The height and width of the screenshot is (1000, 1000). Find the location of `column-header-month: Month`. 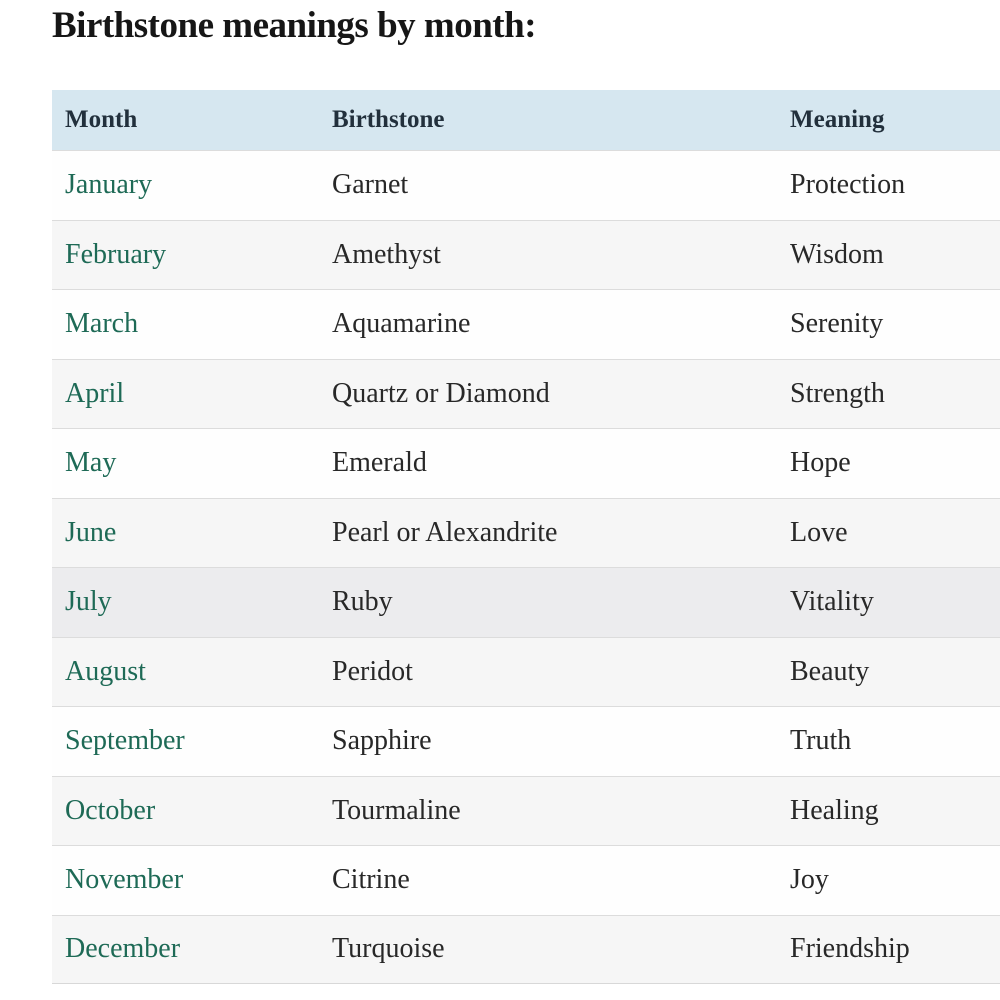

column-header-month: Month is located at coordinates (101, 119).